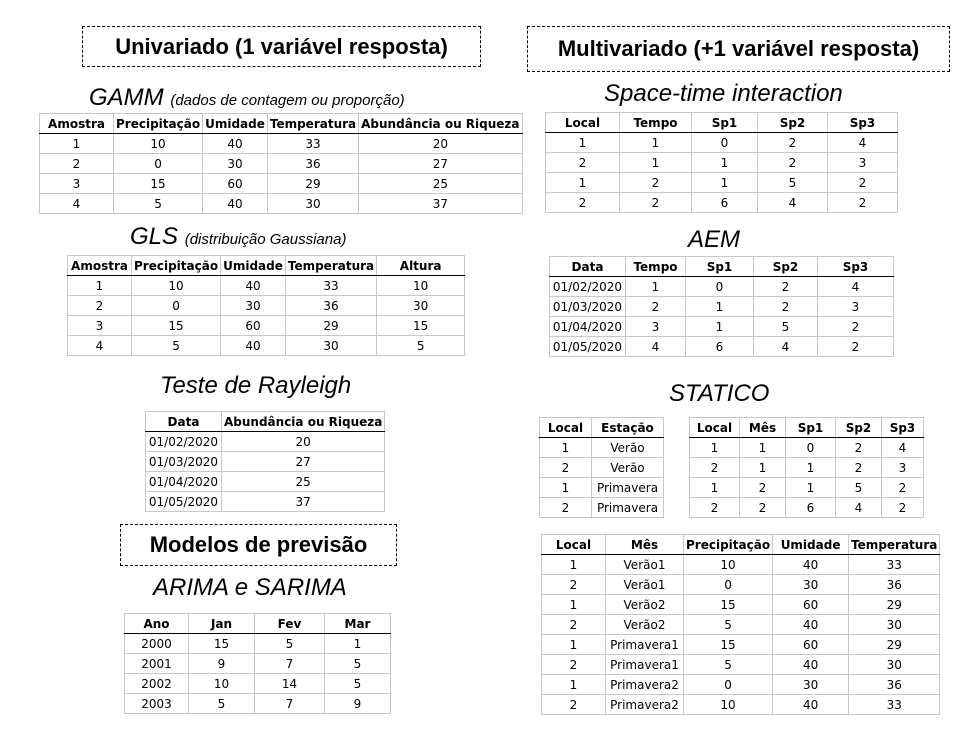  What do you see at coordinates (156, 683) in the screenshot?
I see `table-cell: 2002` at bounding box center [156, 683].